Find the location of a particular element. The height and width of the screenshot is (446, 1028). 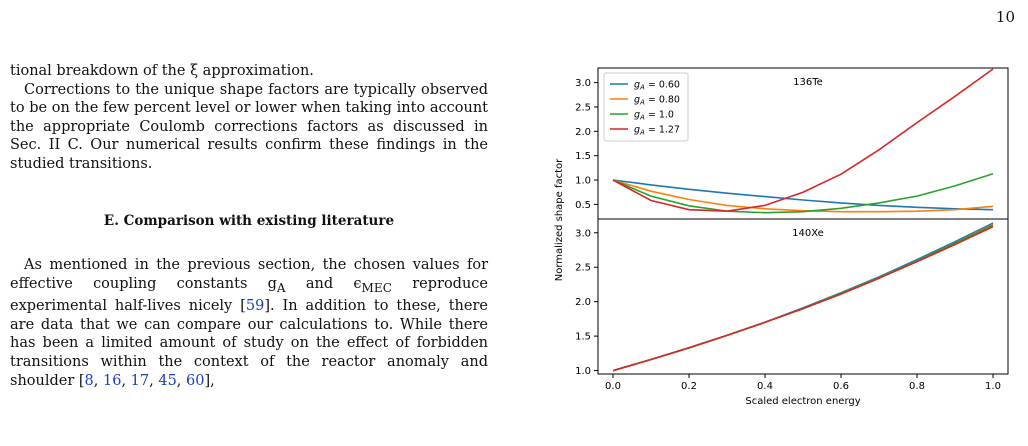

x-tick-label: 0.2 is located at coordinates (689, 386).